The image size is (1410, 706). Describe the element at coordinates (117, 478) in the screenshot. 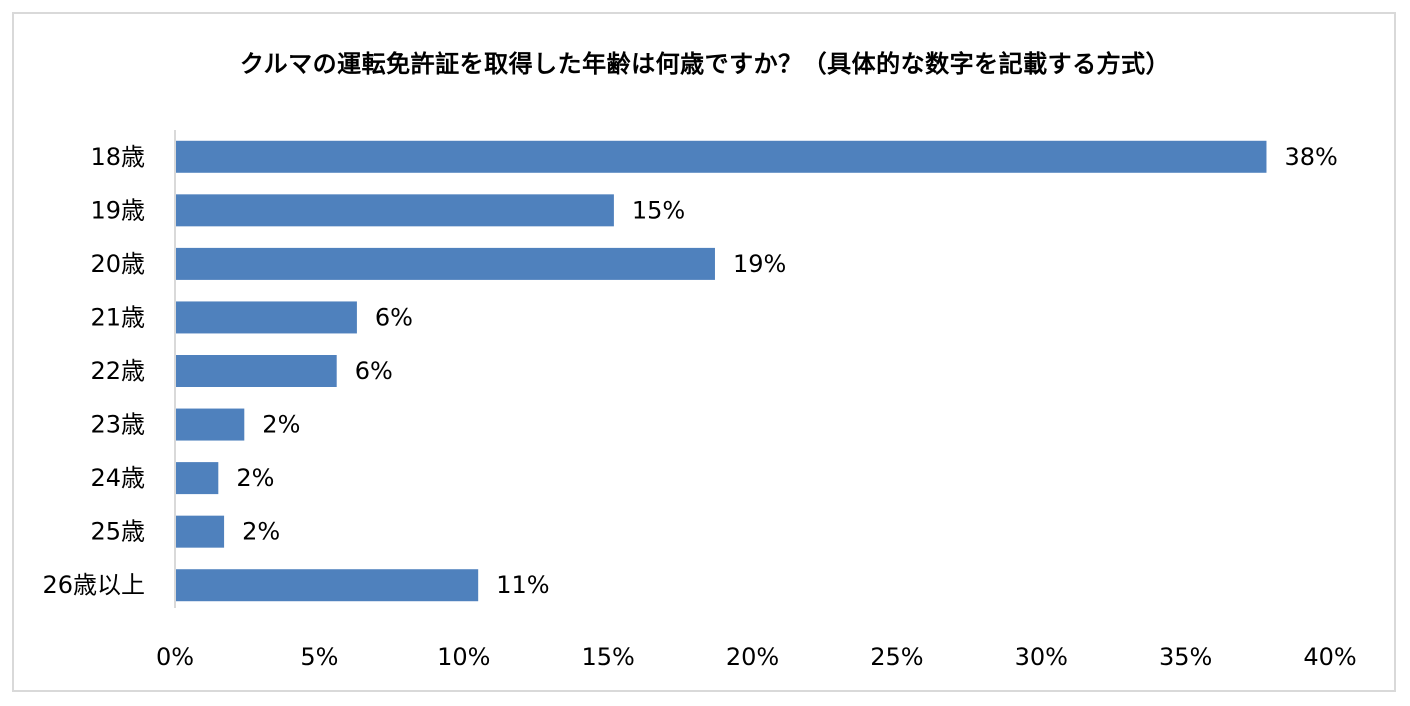

I see `category-label: 24歳` at that location.